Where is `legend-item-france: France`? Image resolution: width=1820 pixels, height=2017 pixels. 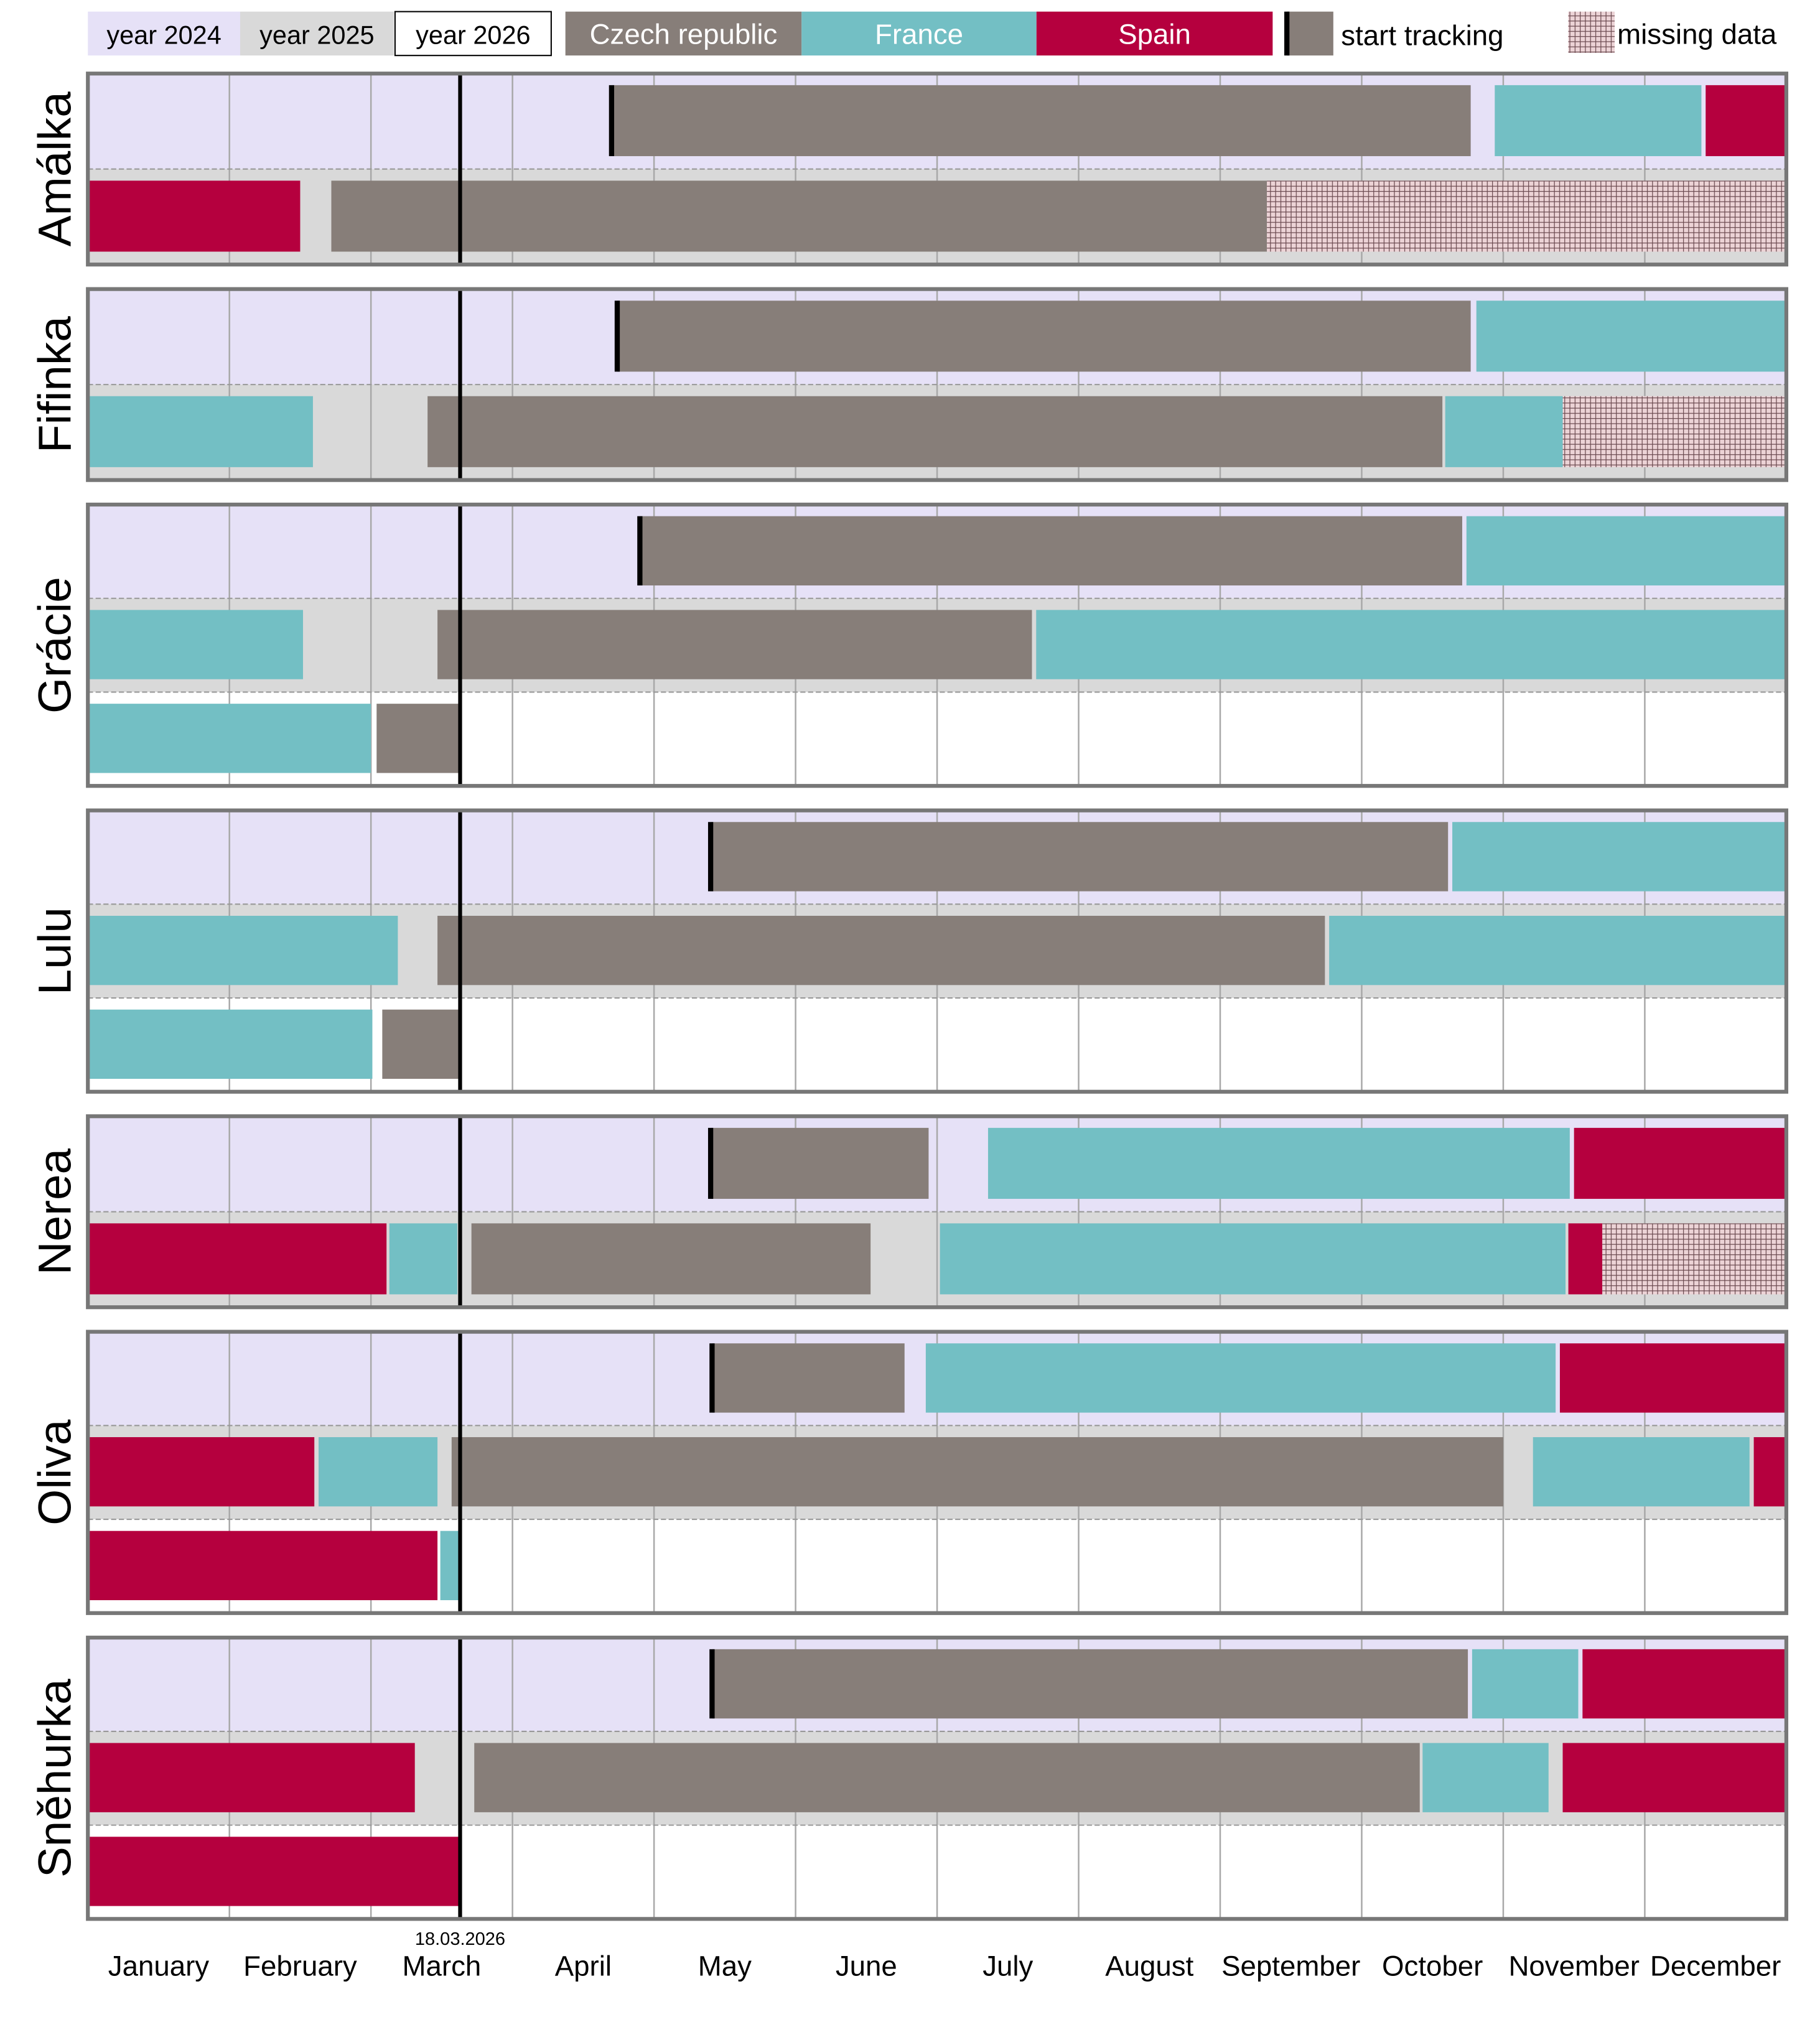
legend-item-france: France is located at coordinates (919, 33).